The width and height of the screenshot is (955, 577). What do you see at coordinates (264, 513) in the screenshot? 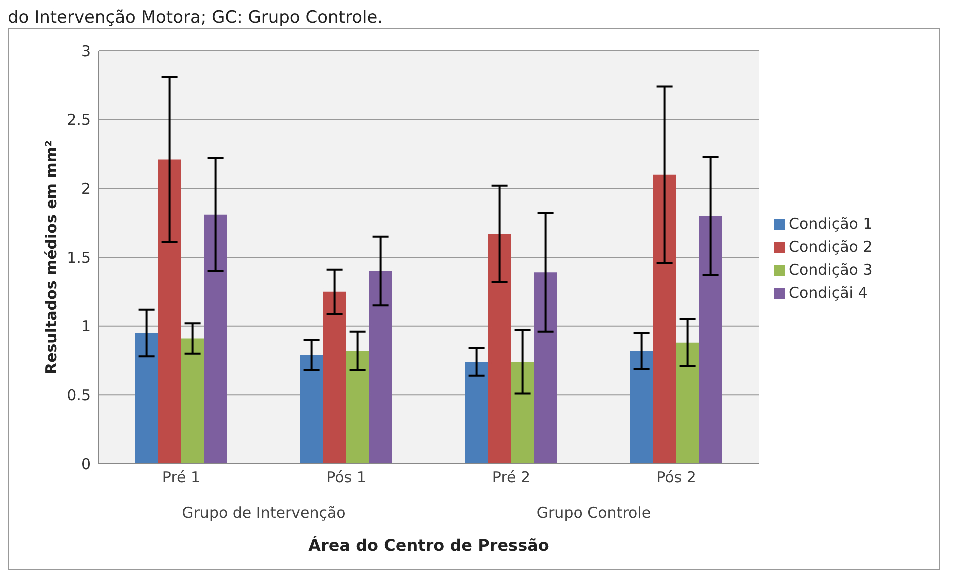
I see `text: Grupo de Intervenção` at bounding box center [264, 513].